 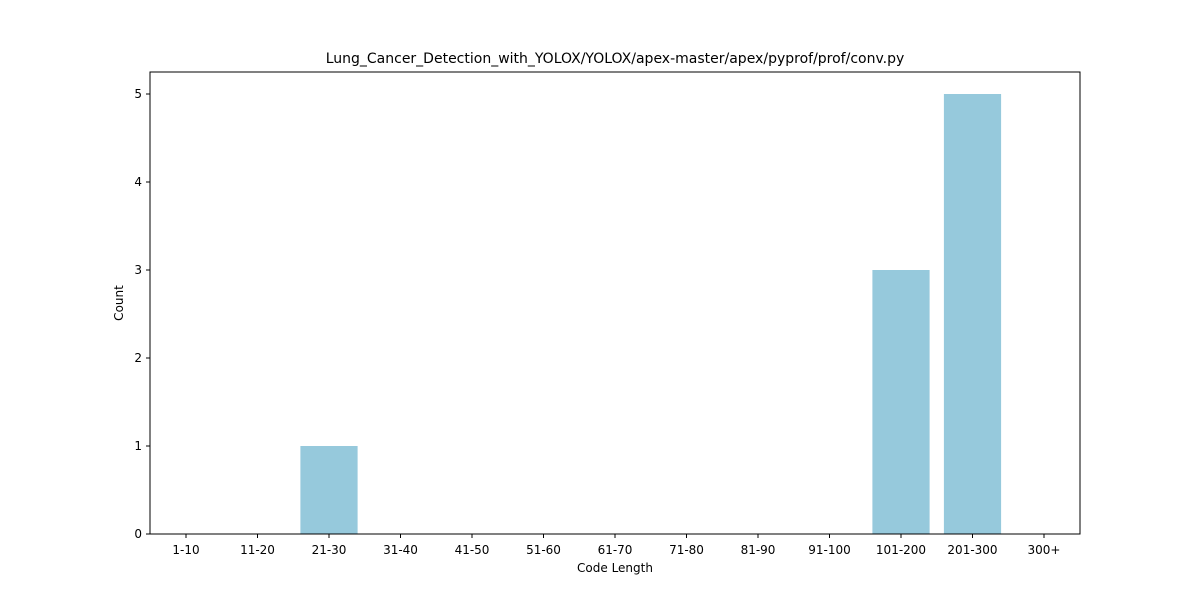 I want to click on x-tick-label: 101-200, so click(x=901, y=550).